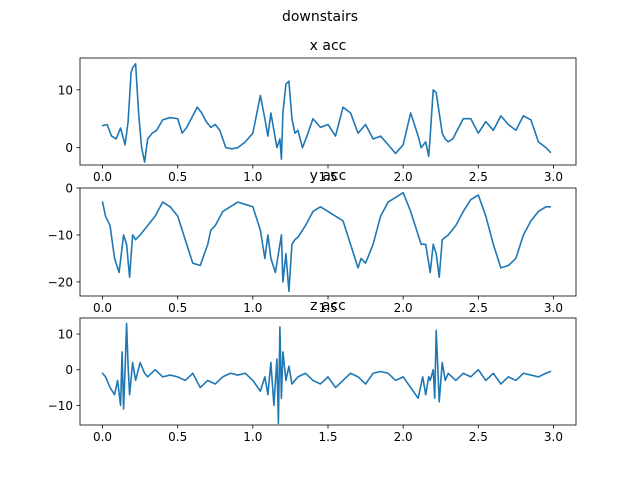 This screenshot has height=480, width=640. I want to click on subplot-title-3: z acc, so click(328, 306).